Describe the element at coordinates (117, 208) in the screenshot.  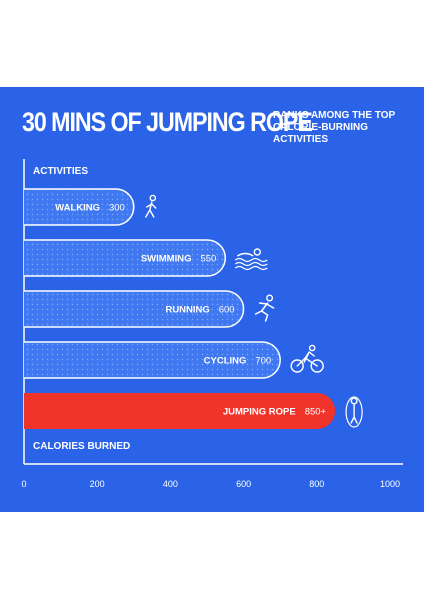
I see `bar-value-label: 300` at that location.